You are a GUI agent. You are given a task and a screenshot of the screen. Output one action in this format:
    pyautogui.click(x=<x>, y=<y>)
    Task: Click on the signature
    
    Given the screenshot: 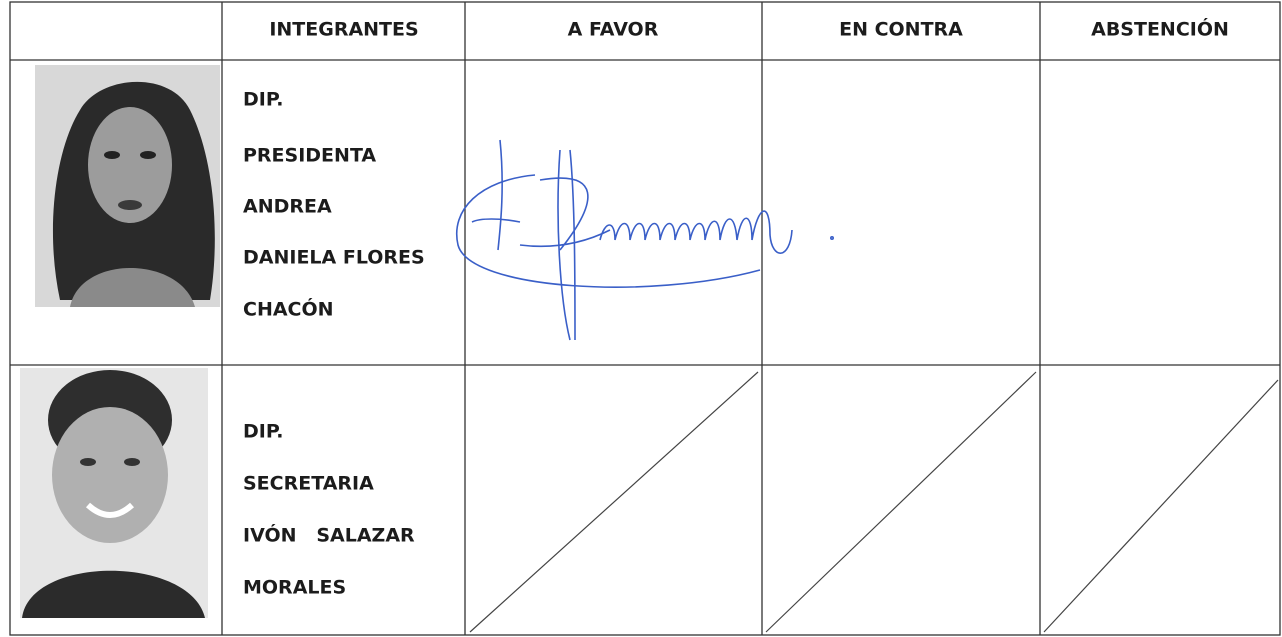 What is the action you would take?
    pyautogui.click(x=644, y=240)
    